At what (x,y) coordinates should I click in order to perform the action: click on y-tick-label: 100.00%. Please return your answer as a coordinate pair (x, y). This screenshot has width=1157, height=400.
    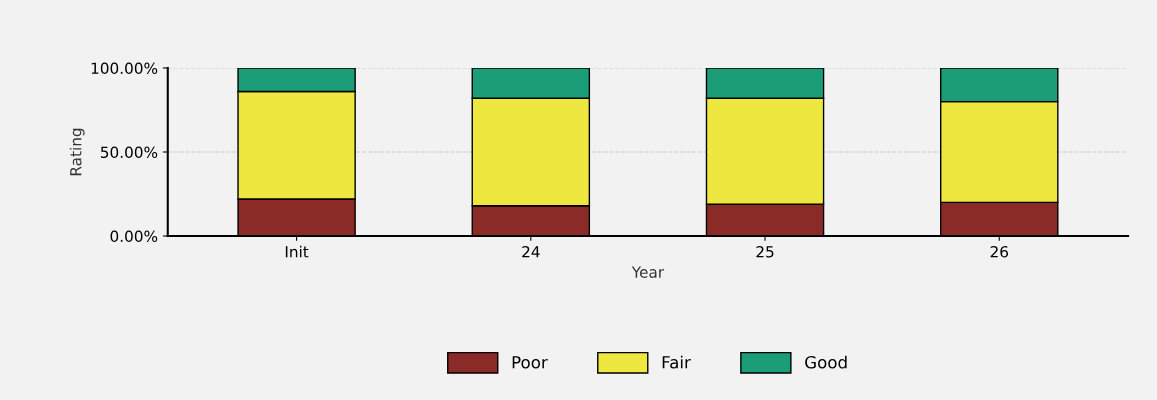
    Looking at the image, I should click on (124, 68).